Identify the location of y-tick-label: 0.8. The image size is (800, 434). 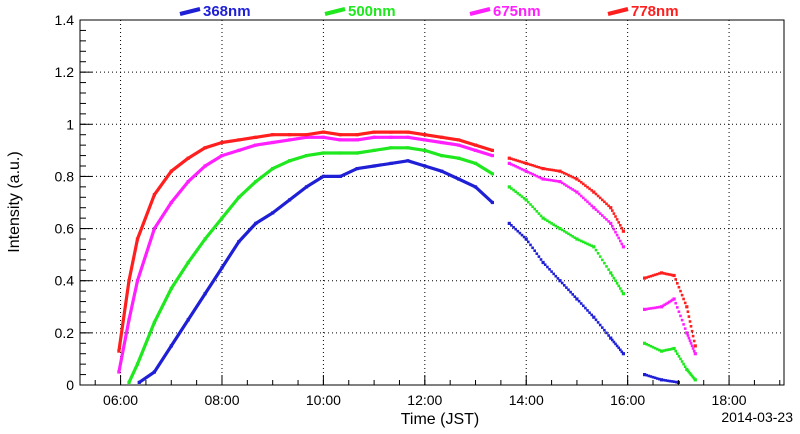
(65, 176).